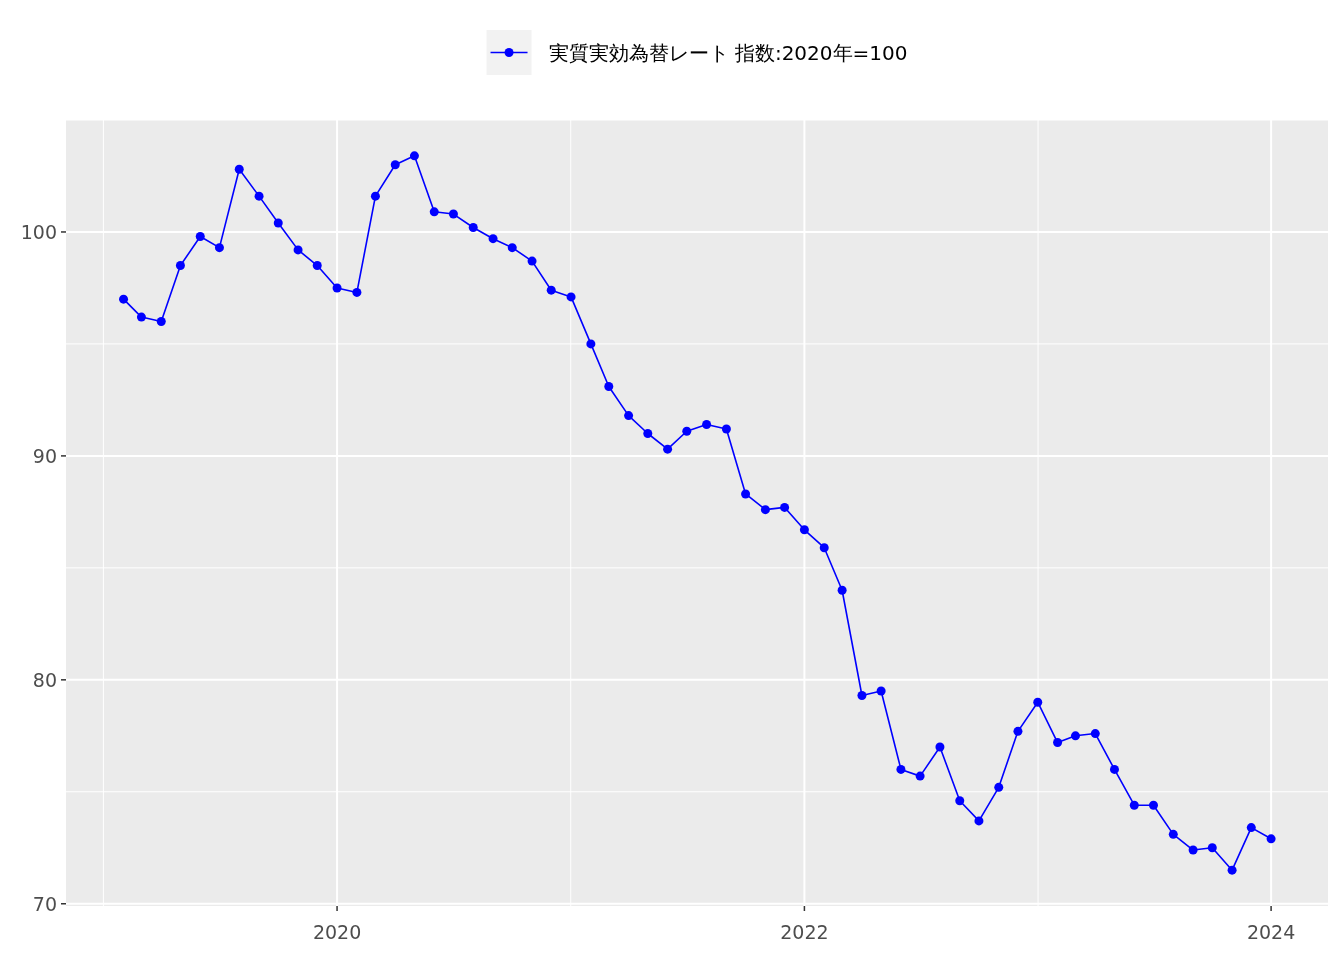 The width and height of the screenshot is (1344, 960). What do you see at coordinates (804, 932) in the screenshot?
I see `x-tick-label: 2022` at bounding box center [804, 932].